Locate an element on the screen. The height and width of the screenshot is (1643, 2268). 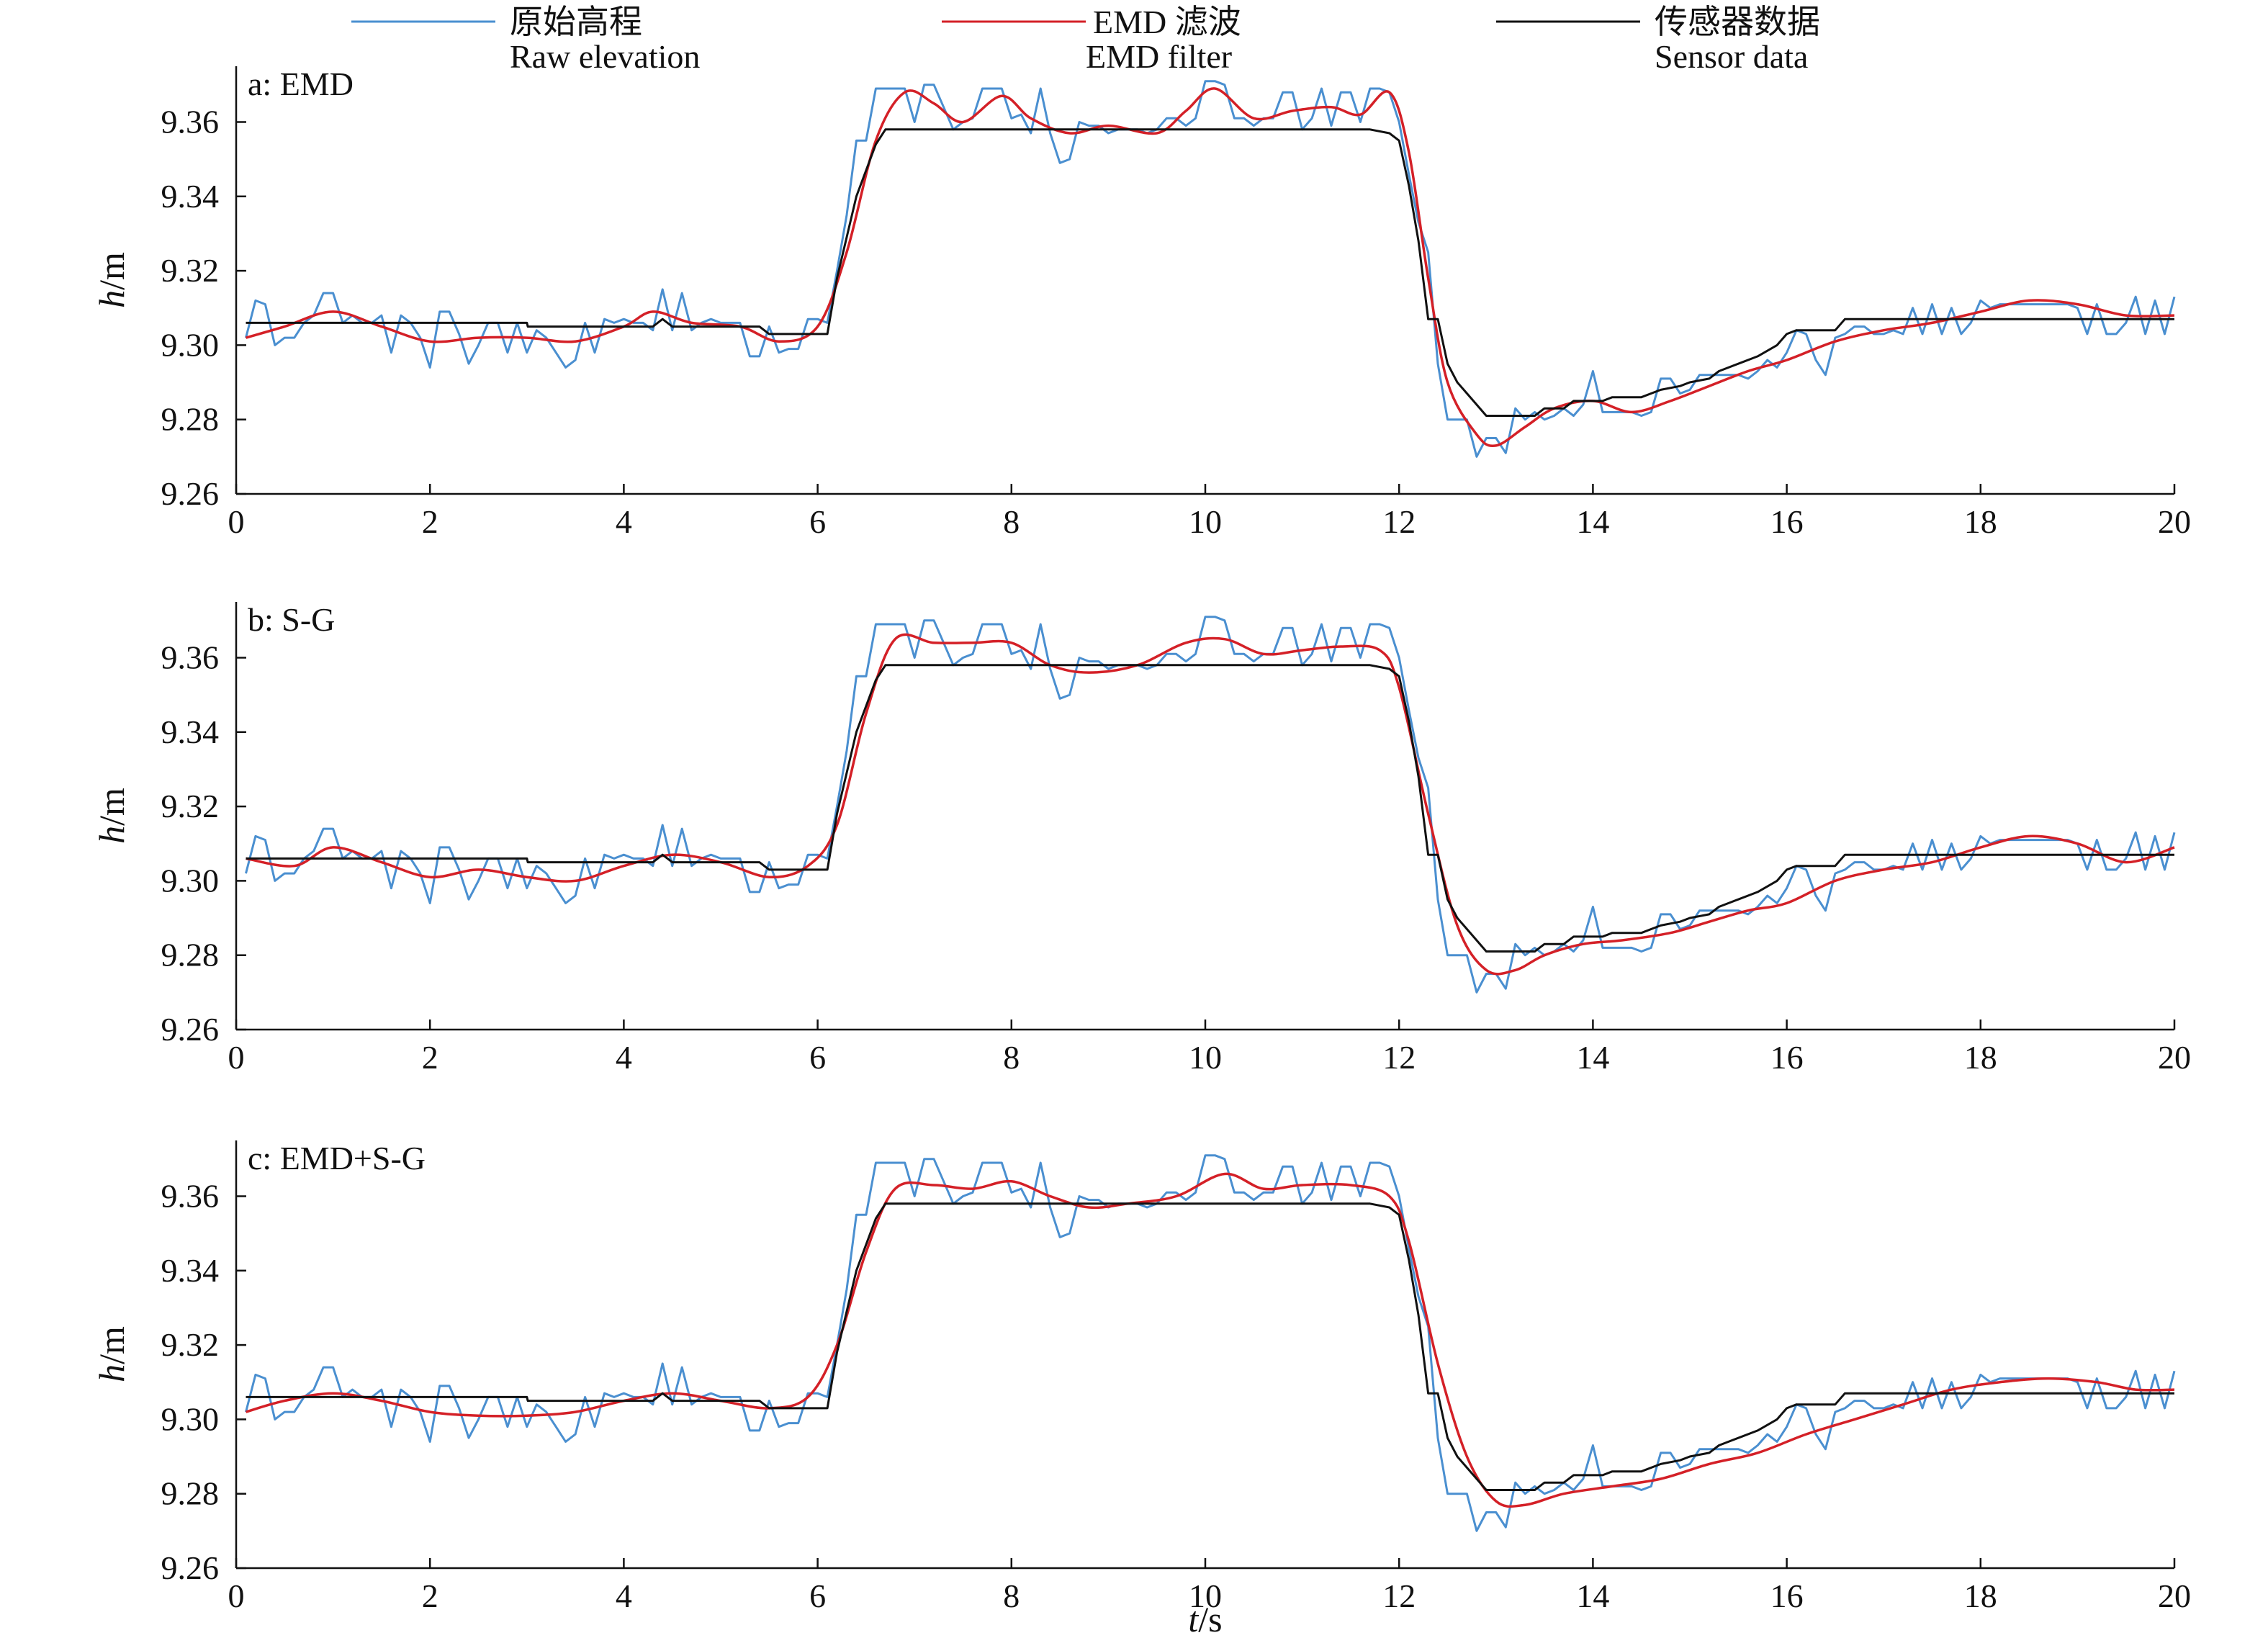
legend-label-en: Sensor data is located at coordinates (1731, 57).